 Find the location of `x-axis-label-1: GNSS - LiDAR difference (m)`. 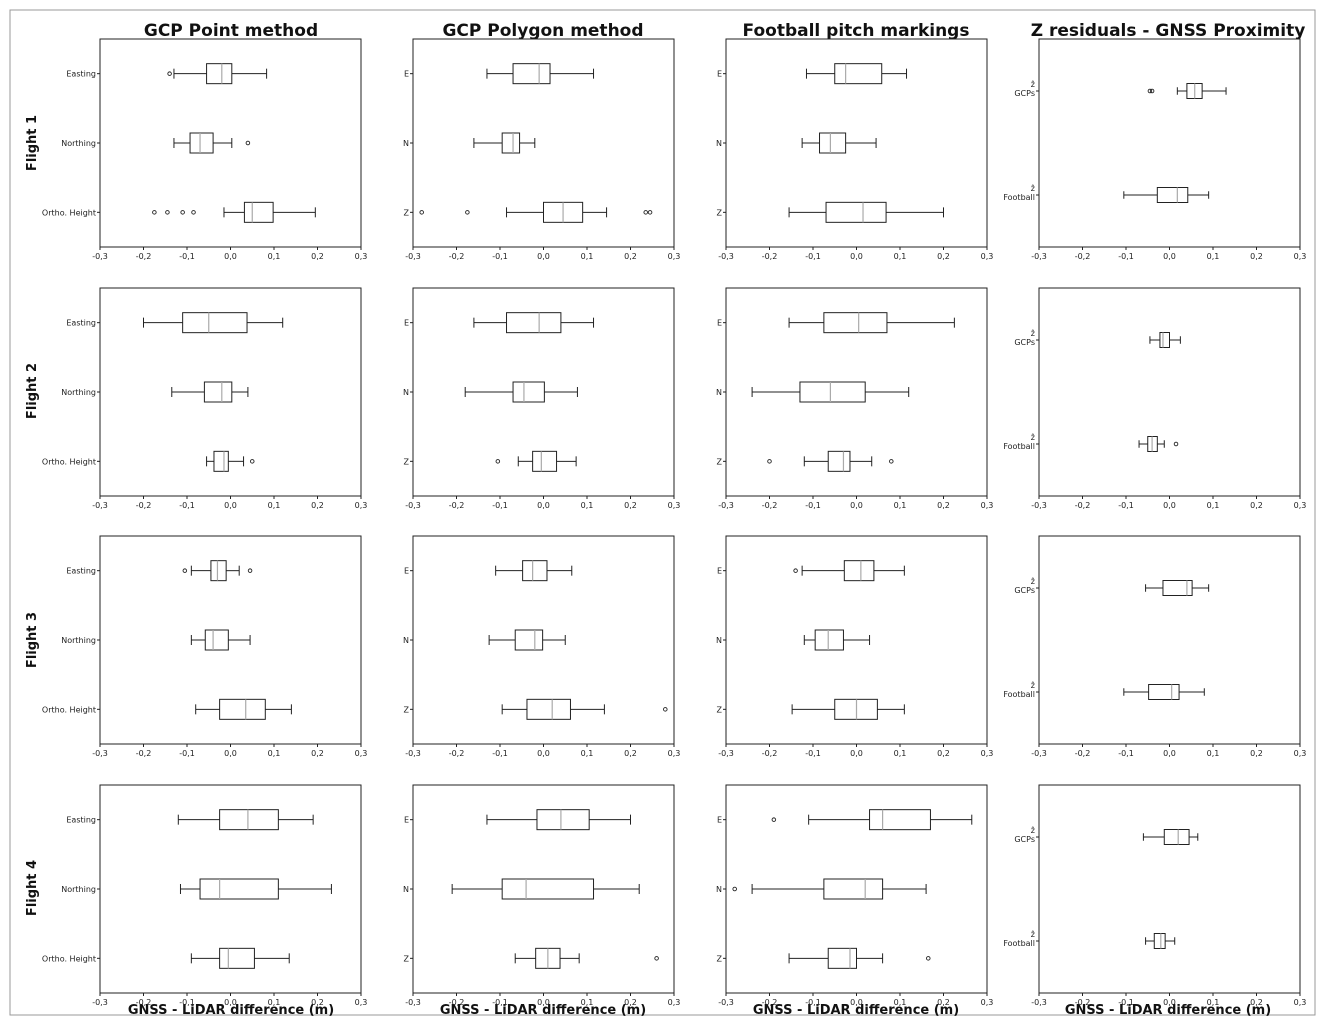

x-axis-label-1: GNSS - LiDAR difference (m) is located at coordinates (231, 1010).